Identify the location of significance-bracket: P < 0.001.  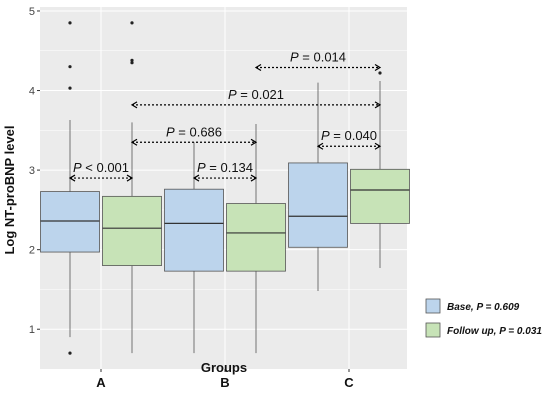
(101, 171).